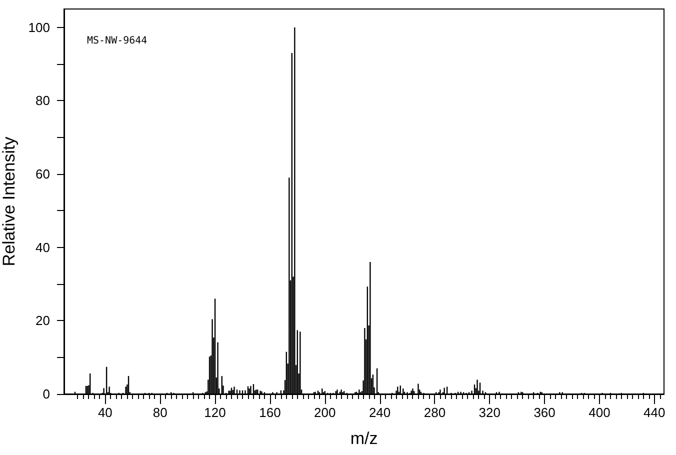 This screenshot has width=676, height=455. Describe the element at coordinates (215, 412) in the screenshot. I see `x-tick-label: 120` at that location.